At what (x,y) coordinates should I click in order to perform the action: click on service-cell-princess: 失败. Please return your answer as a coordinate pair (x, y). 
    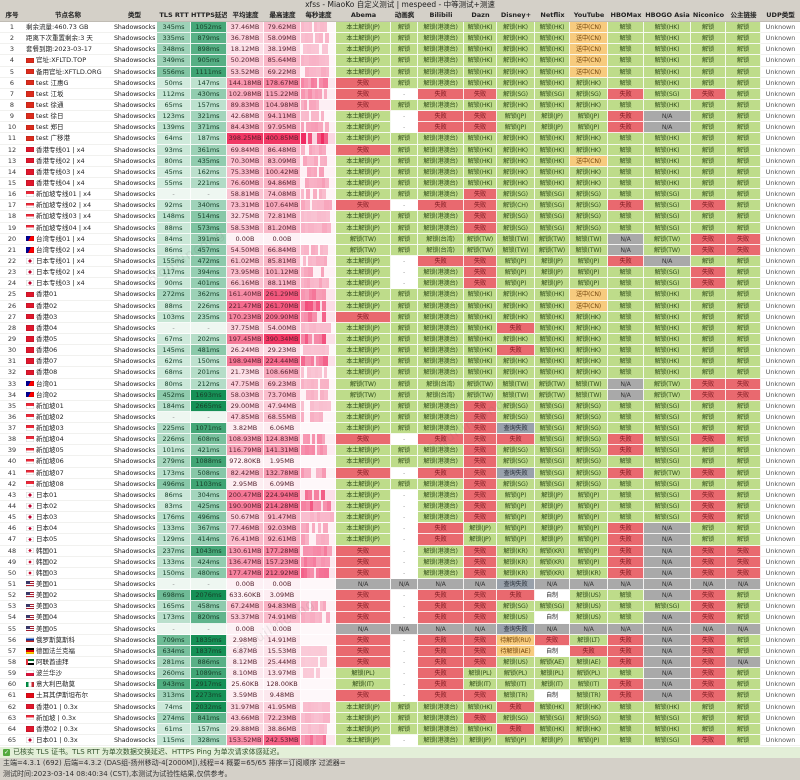
    Looking at the image, I should click on (743, 551).